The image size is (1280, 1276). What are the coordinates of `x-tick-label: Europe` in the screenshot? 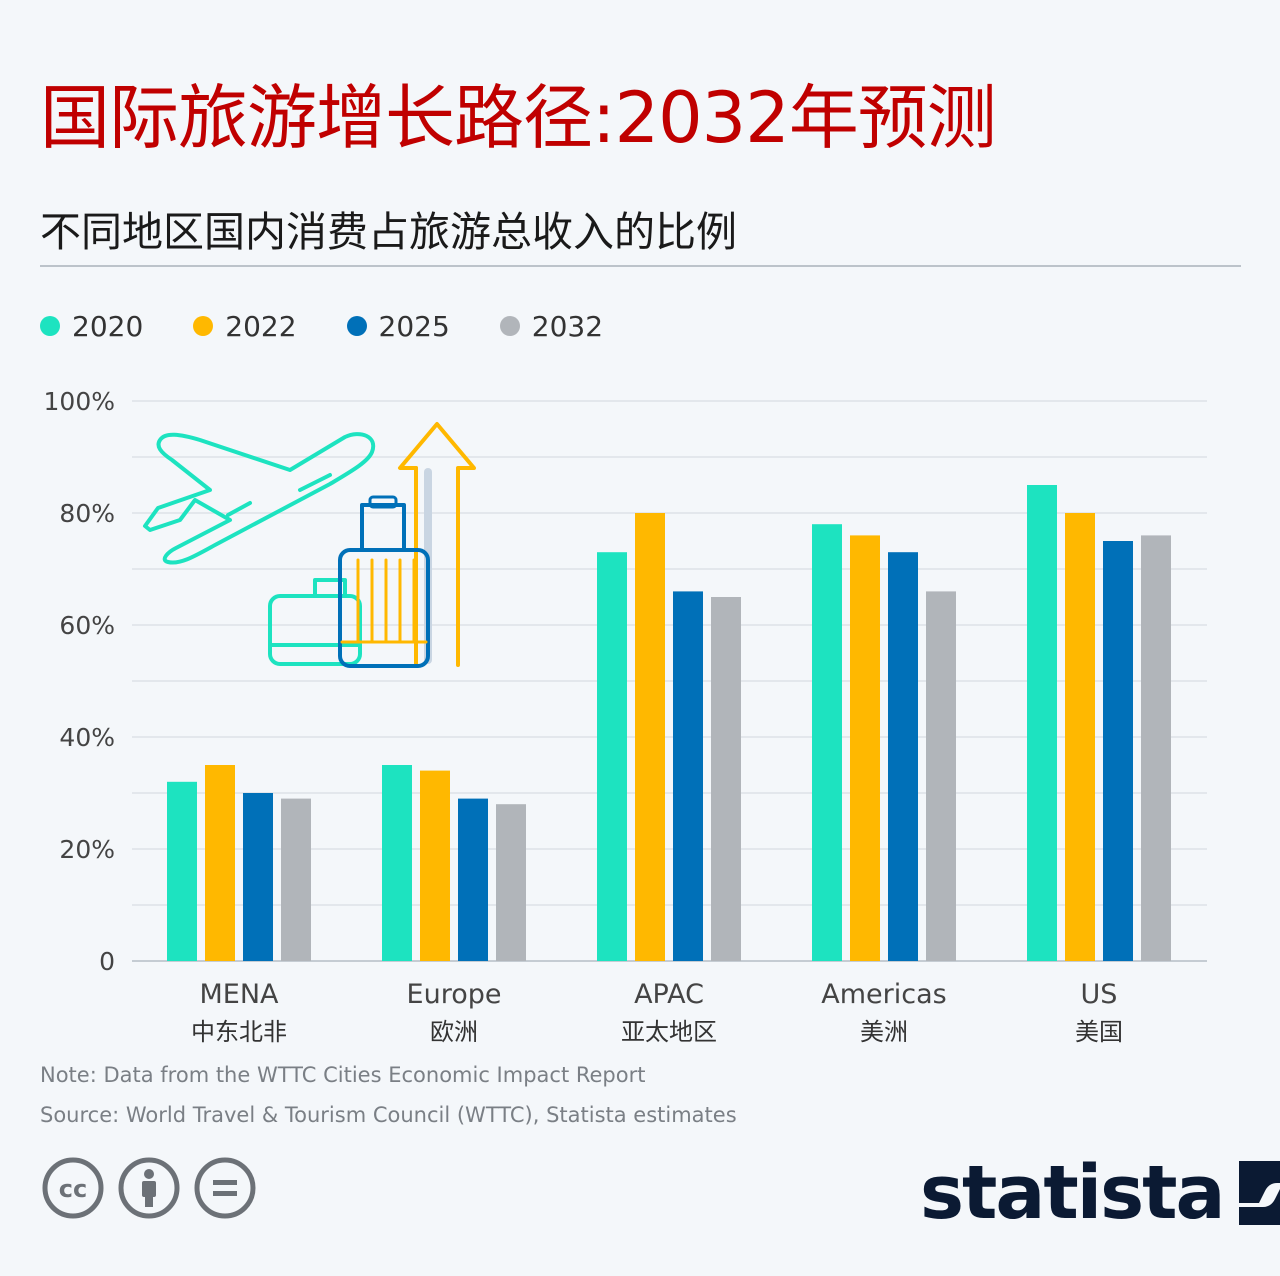 It's located at (454, 994).